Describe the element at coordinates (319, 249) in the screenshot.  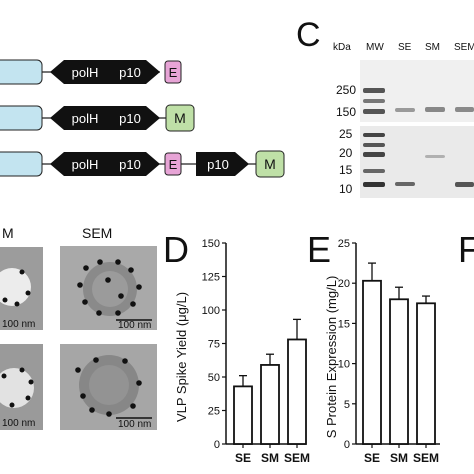
I see `panel-letter-e: E` at that location.